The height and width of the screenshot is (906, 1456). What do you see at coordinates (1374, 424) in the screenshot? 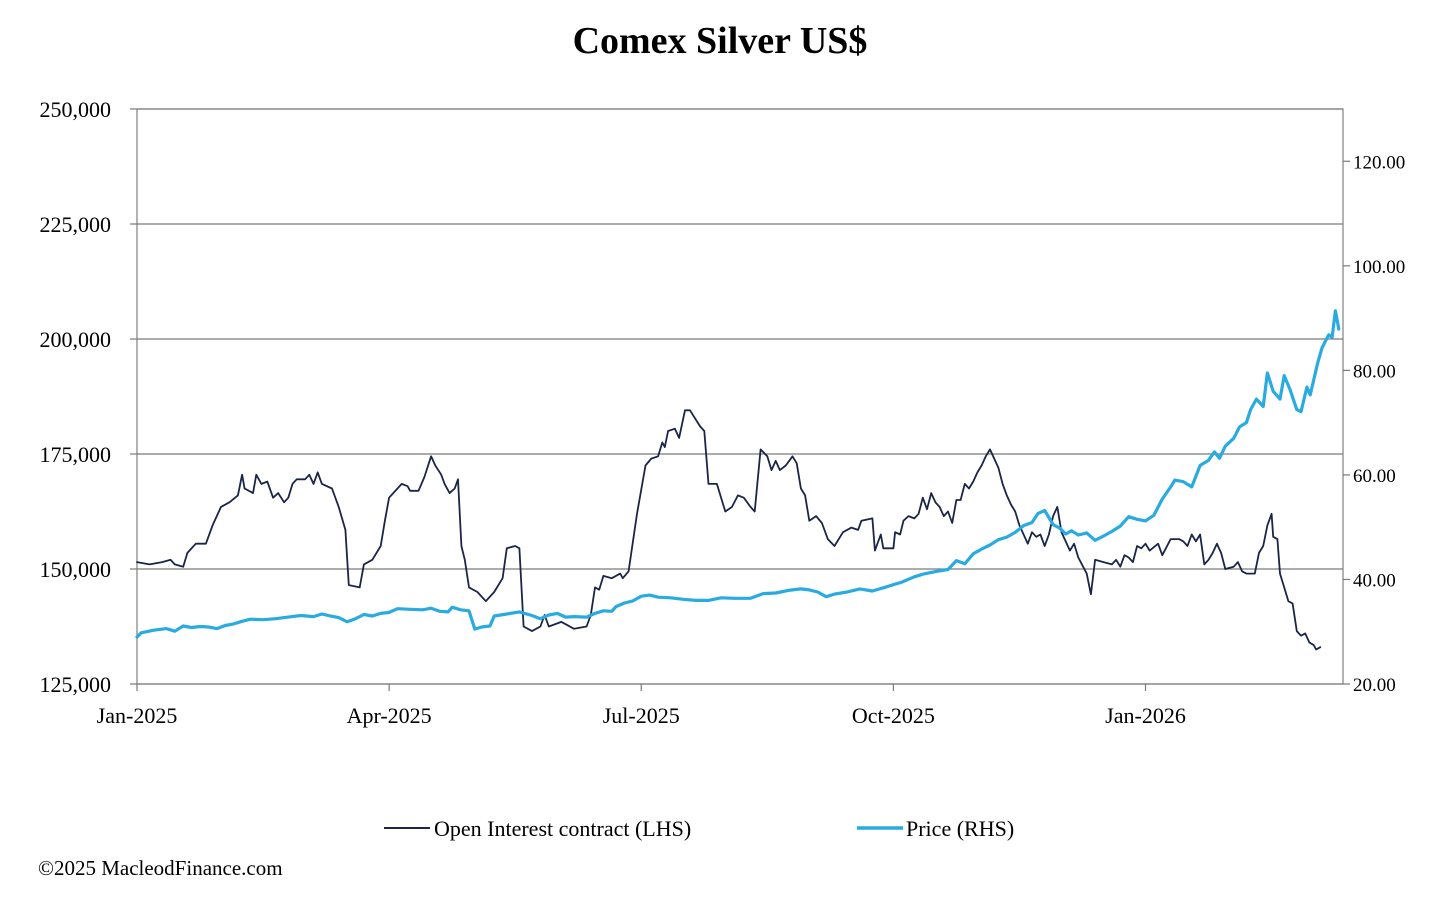
I see `right-axis: 20.00 40.00 60.00 80.00 100.00 120.00` at bounding box center [1374, 424].